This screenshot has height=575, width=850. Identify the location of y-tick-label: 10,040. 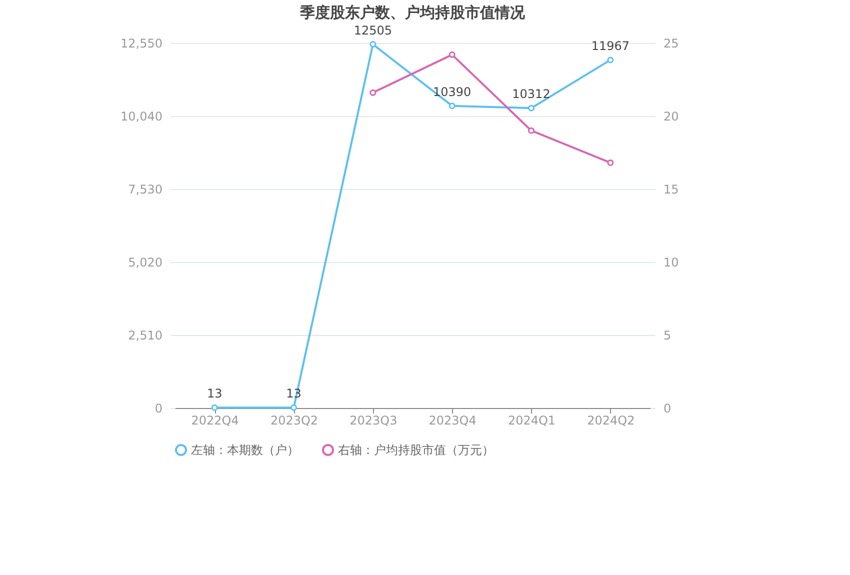
(141, 117).